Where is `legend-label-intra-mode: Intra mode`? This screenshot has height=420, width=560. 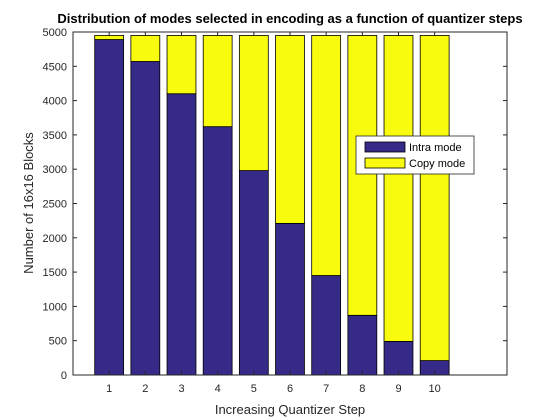
legend-label-intra-mode: Intra mode is located at coordinates (435, 148).